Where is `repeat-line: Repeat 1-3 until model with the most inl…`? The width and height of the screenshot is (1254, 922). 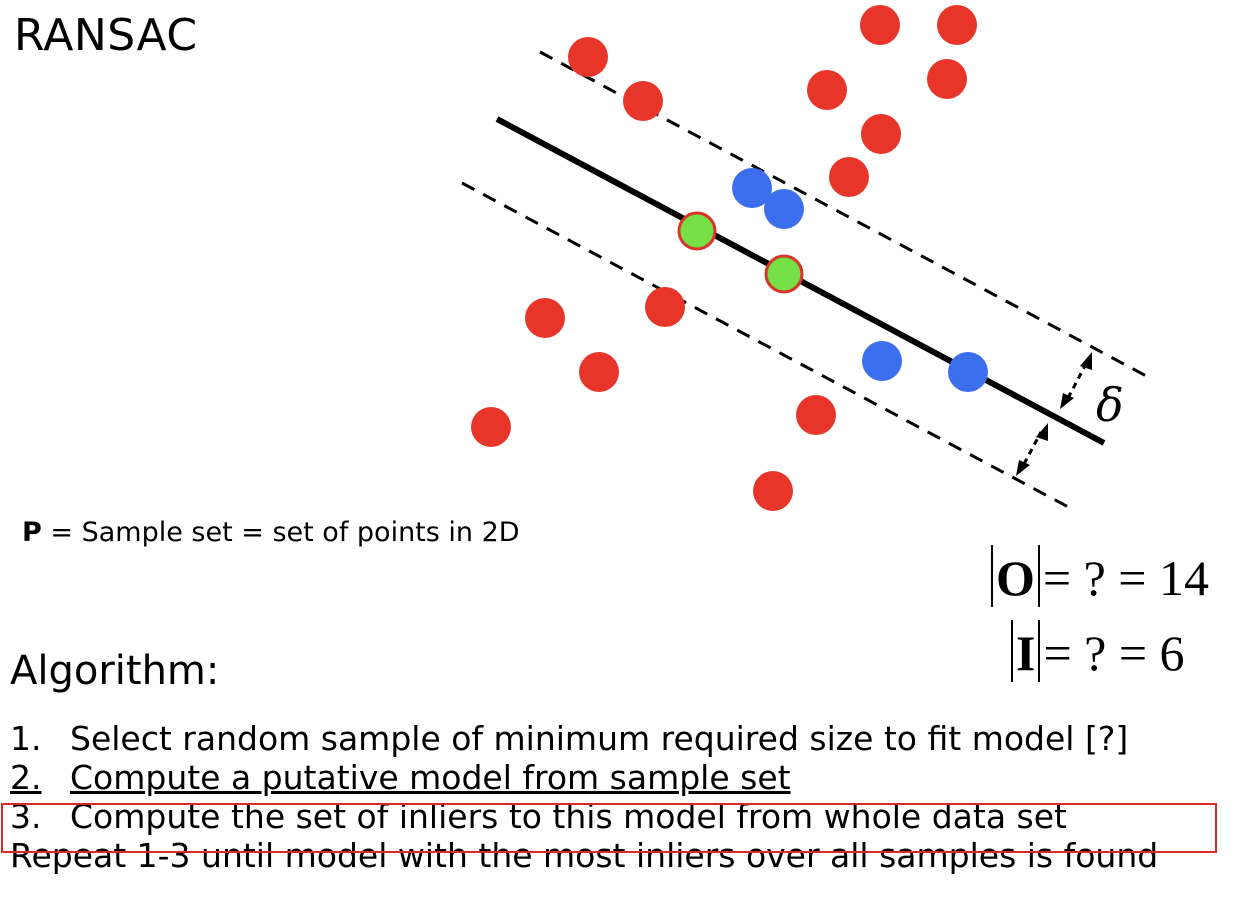 repeat-line: Repeat 1-3 until model with the most inl… is located at coordinates (584, 855).